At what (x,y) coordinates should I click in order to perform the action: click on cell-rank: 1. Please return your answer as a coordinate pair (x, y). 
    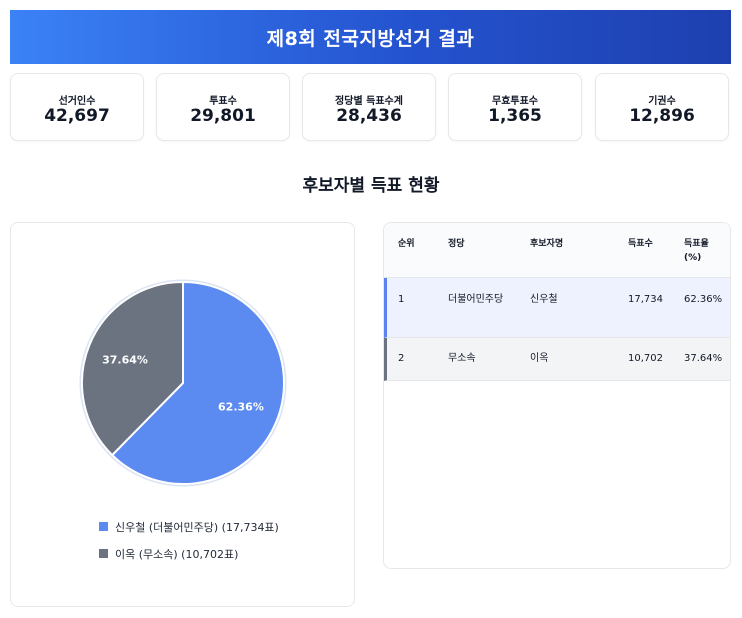
    Looking at the image, I should click on (401, 299).